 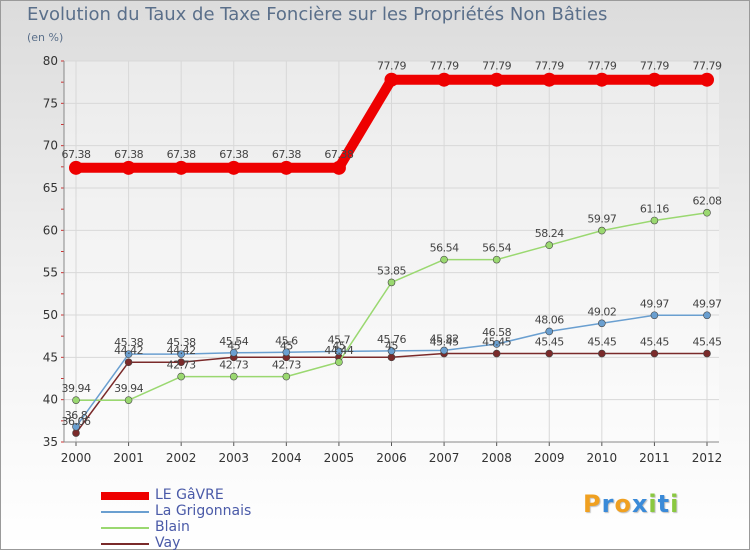 I want to click on legend: LE GâVRE La Grigonnais Blain Vay, so click(x=231, y=519).